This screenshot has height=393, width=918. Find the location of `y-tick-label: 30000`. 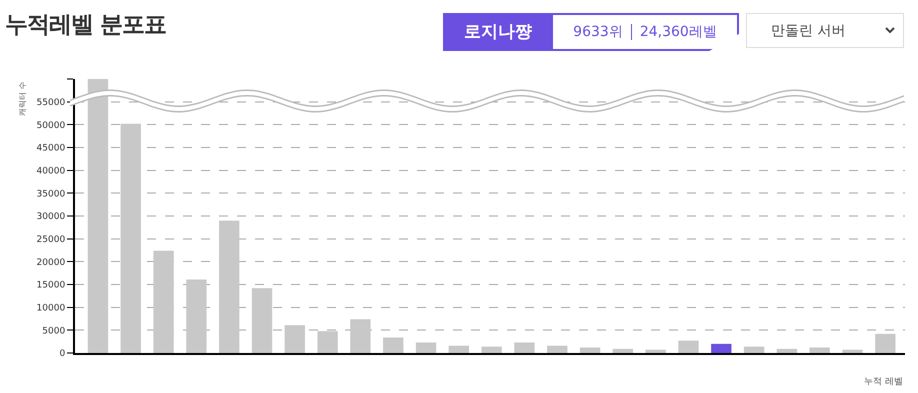

y-tick-label: 30000 is located at coordinates (51, 217).